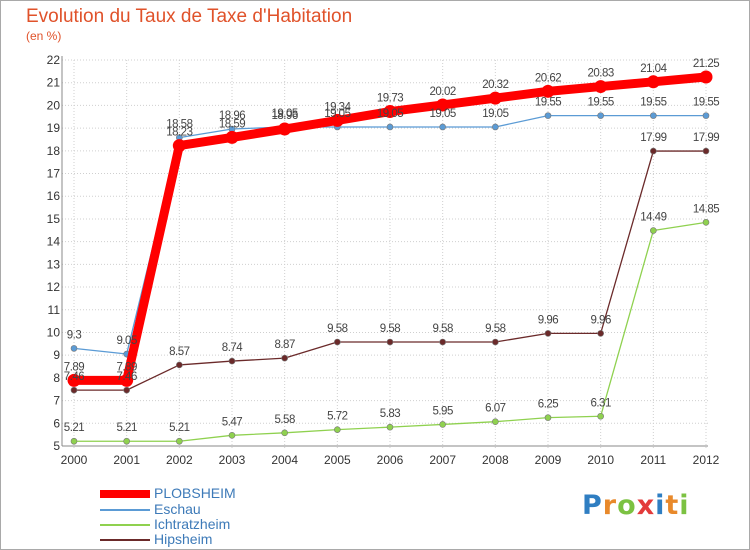  What do you see at coordinates (54, 196) in the screenshot?
I see `y-tick-label: 16` at bounding box center [54, 196].